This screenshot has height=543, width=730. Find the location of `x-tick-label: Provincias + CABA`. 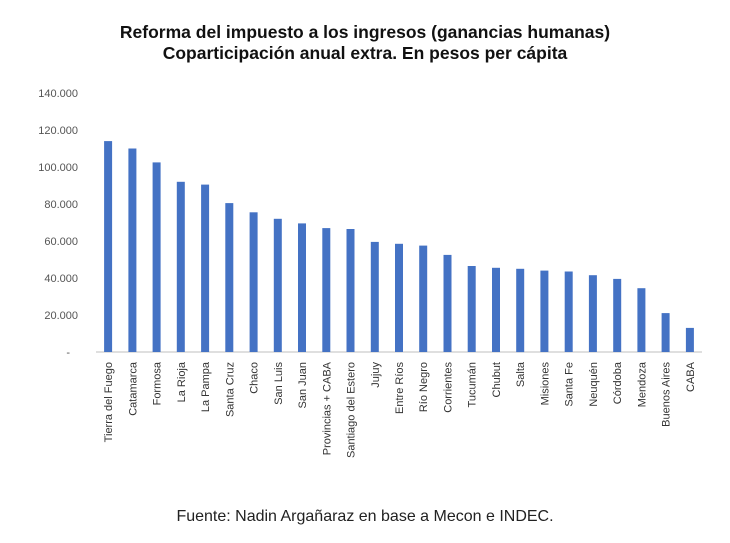

x-tick-label: Provincias + CABA is located at coordinates (327, 408).